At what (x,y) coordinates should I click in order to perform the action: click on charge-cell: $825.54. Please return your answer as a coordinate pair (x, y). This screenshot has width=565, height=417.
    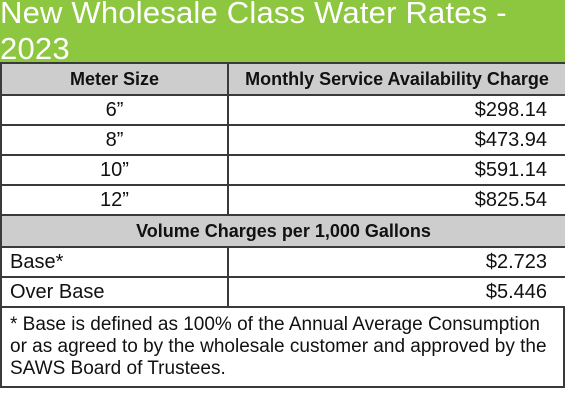
    Looking at the image, I should click on (396, 200).